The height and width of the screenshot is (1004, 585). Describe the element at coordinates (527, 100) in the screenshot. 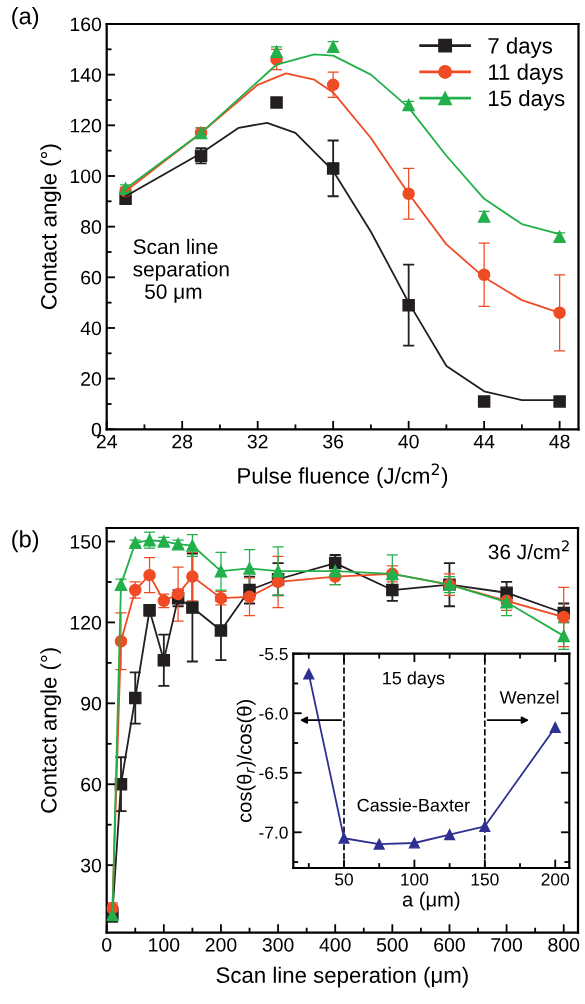

I see `legend-label: 15 days` at that location.